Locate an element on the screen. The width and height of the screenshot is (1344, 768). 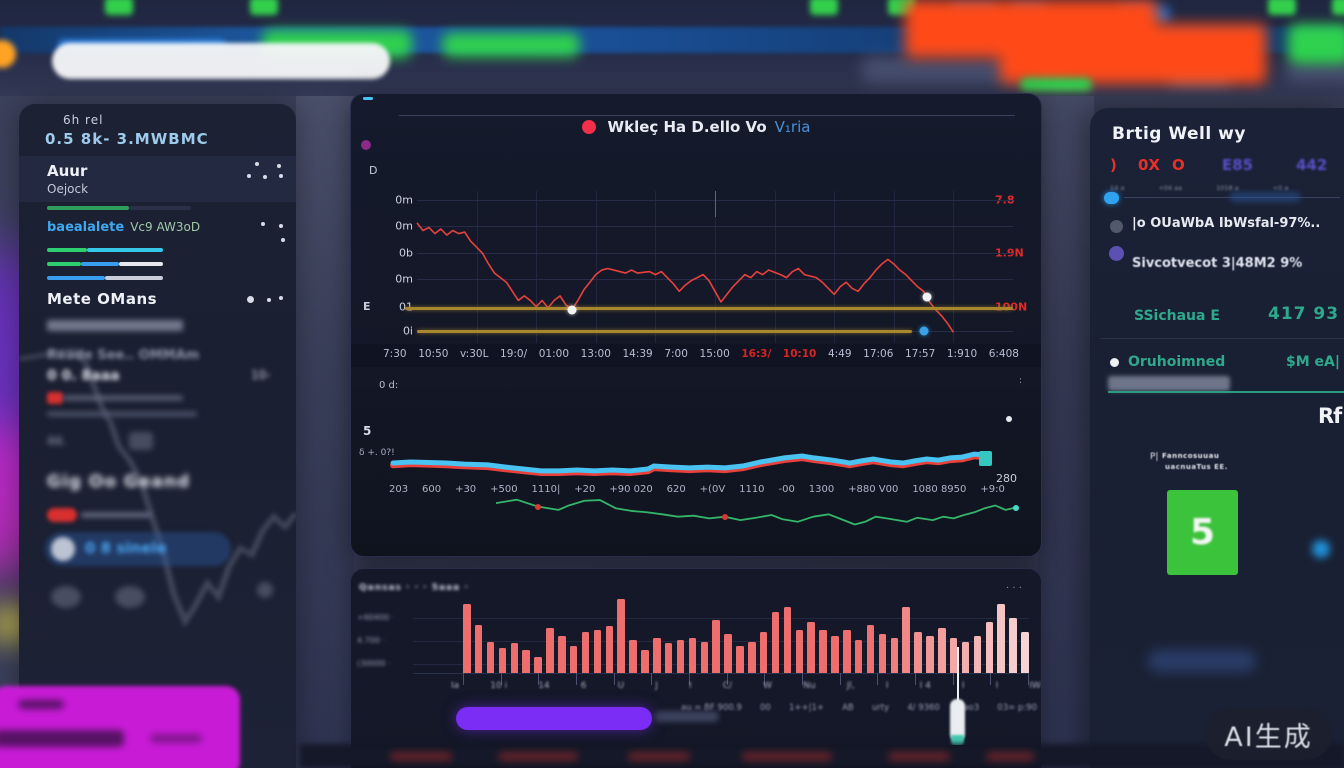
footer-label: urty is located at coordinates (880, 708).